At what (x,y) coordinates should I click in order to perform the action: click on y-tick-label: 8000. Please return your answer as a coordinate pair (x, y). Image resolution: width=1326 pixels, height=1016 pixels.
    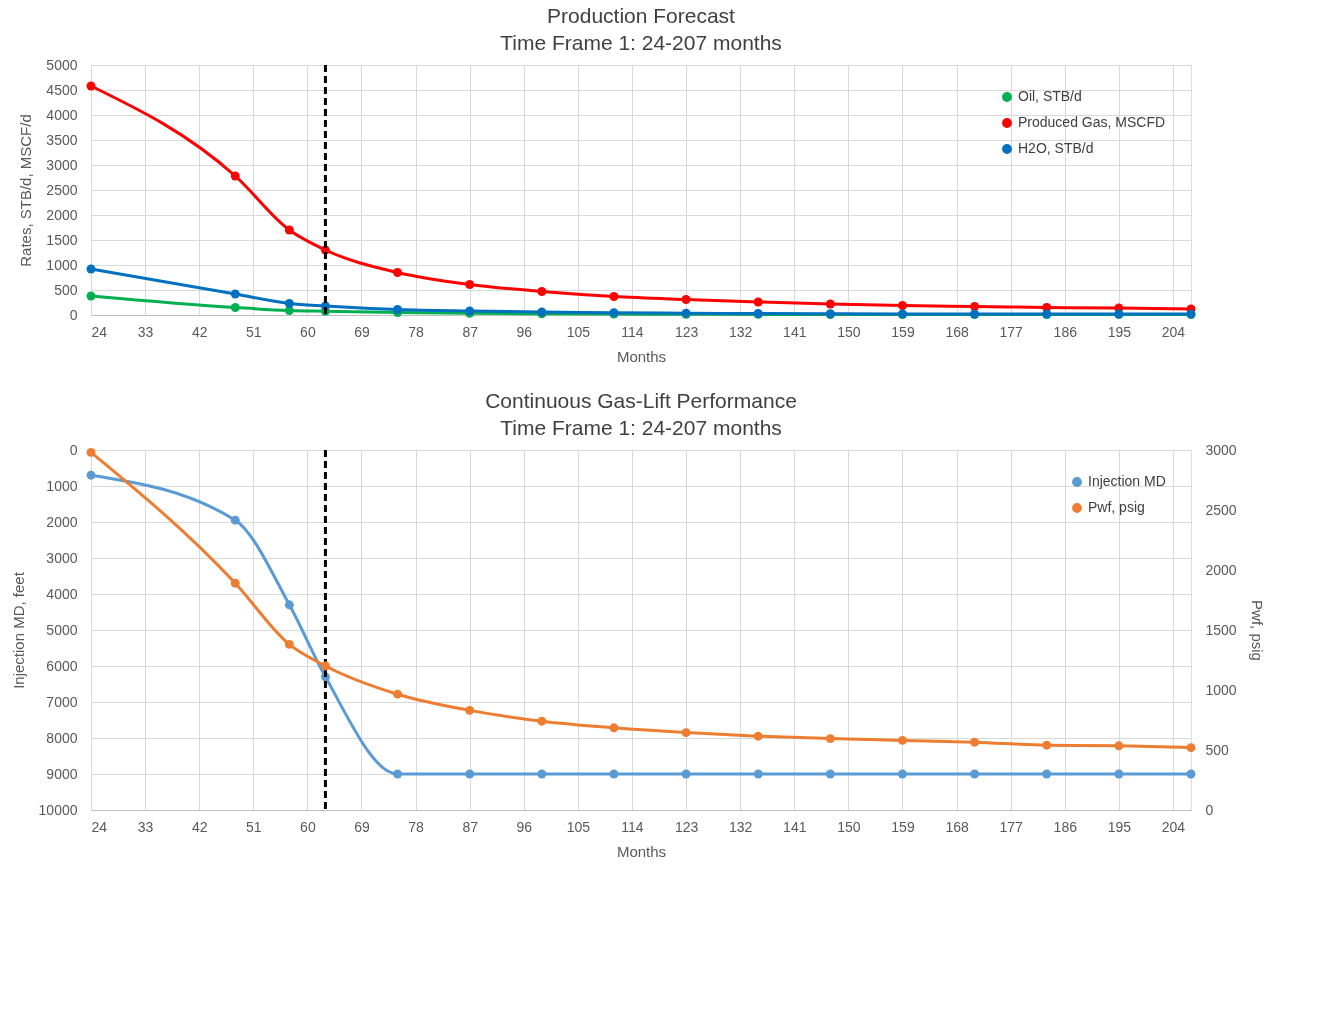
    Looking at the image, I should click on (62, 737).